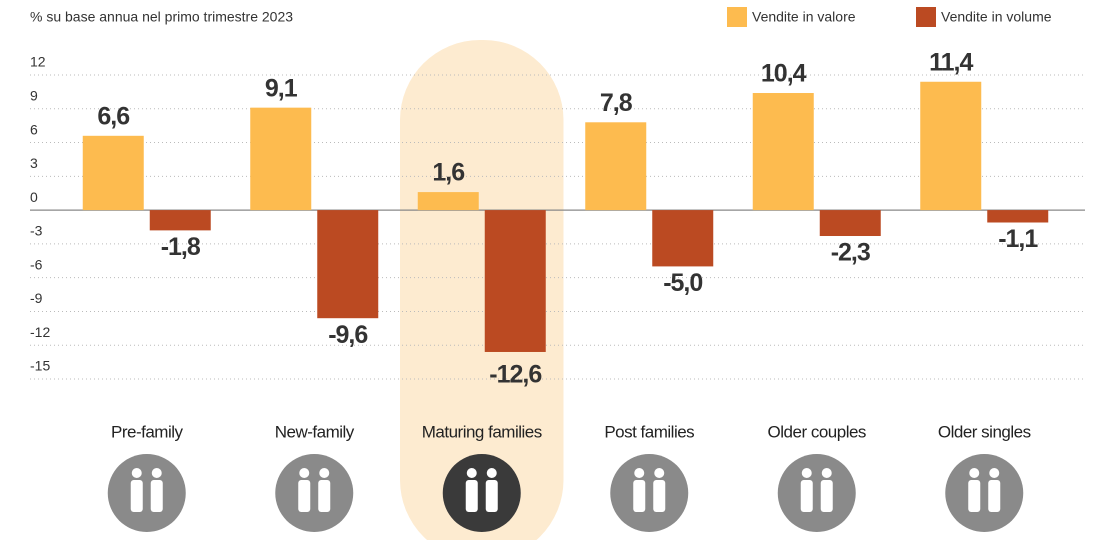 The height and width of the screenshot is (540, 1094). Describe the element at coordinates (817, 431) in the screenshot. I see `x-tick-label: Older couples` at that location.